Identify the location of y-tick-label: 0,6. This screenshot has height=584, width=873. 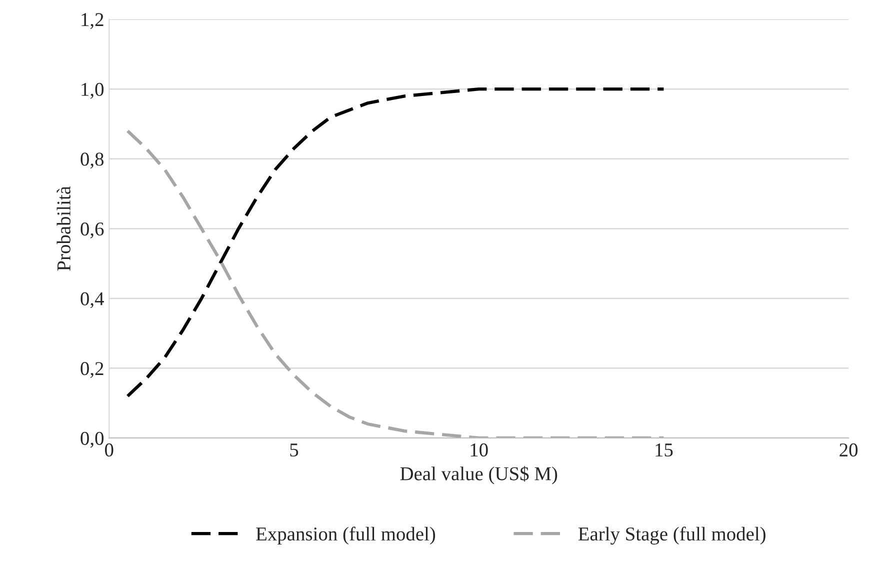
(92, 230).